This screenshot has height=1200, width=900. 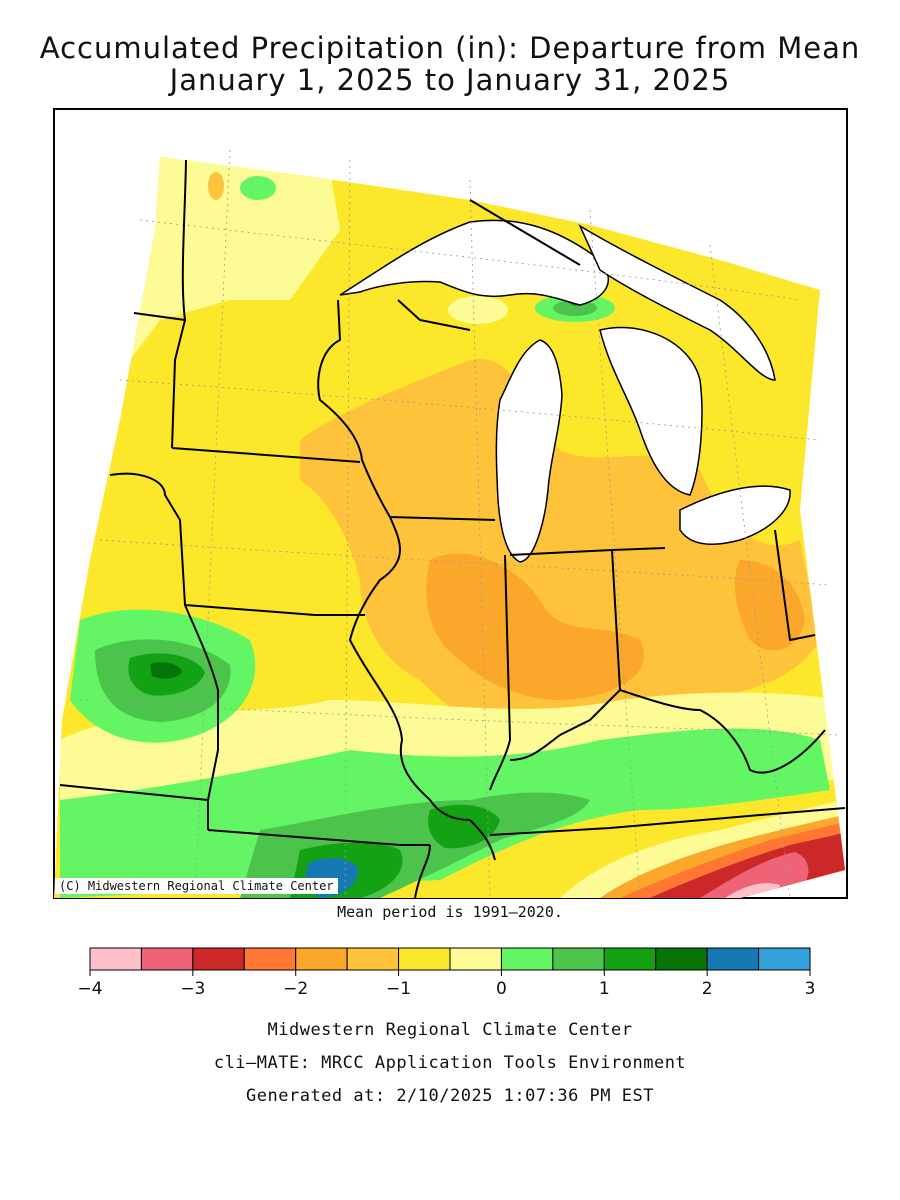 What do you see at coordinates (707, 989) in the screenshot?
I see `legend-tick-label: 2` at bounding box center [707, 989].